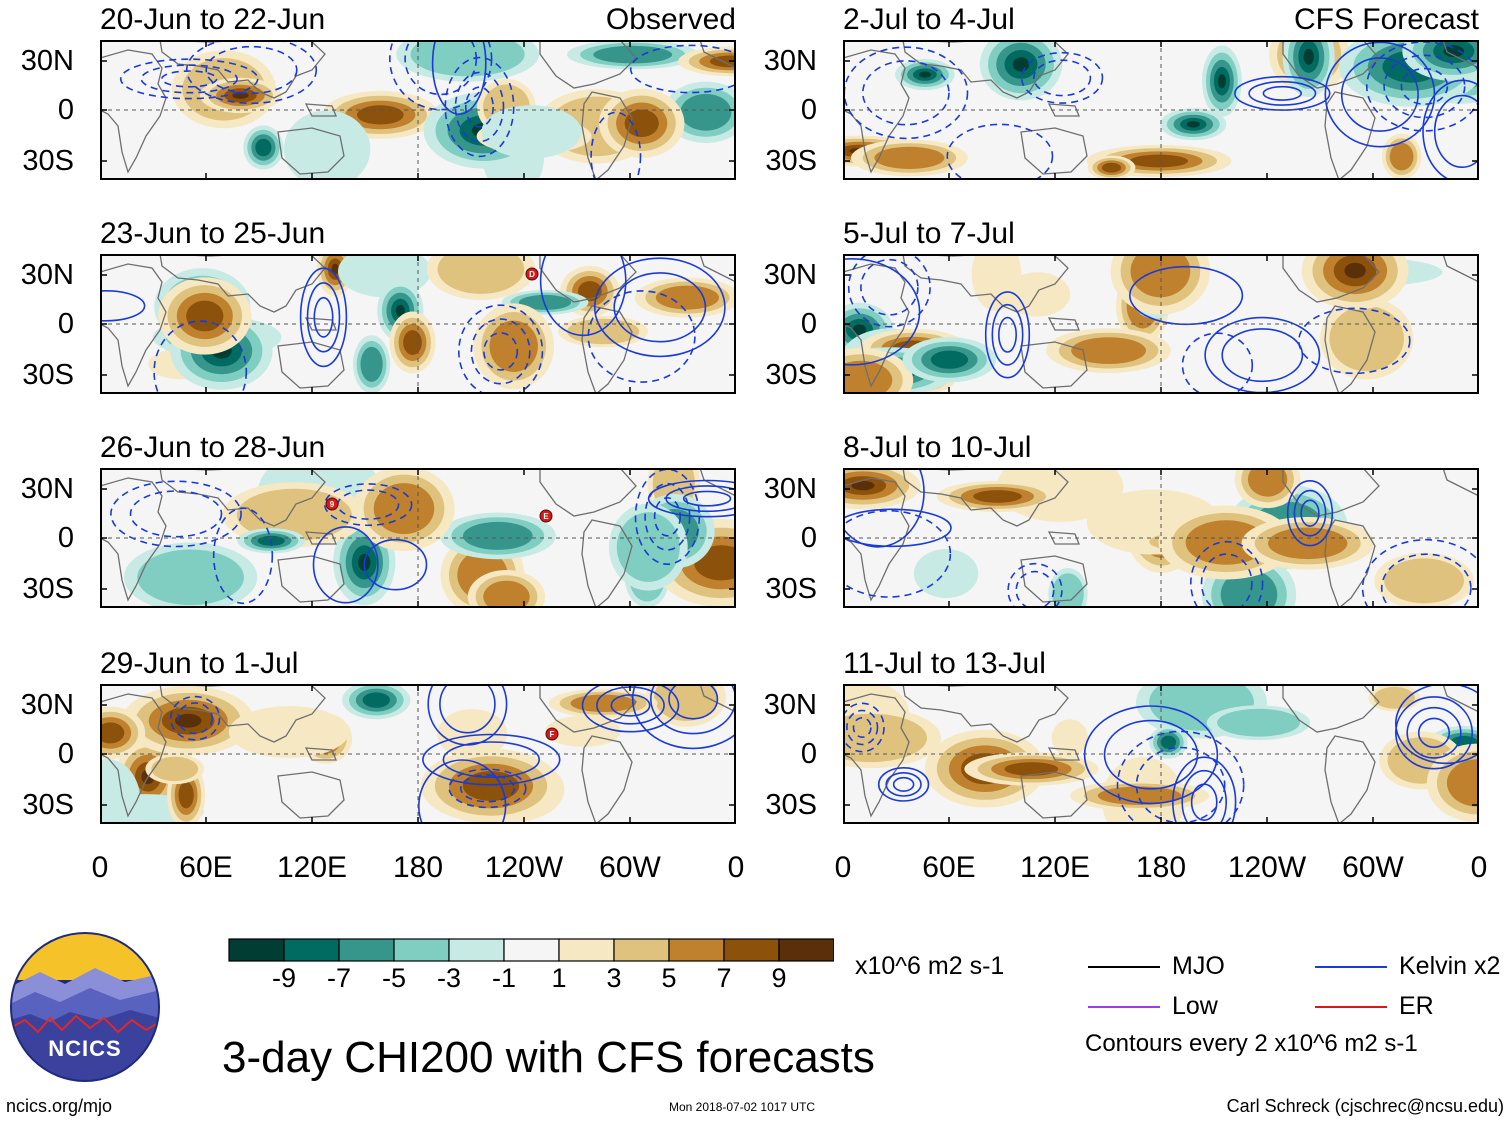 Image resolution: width=1510 pixels, height=1121 pixels. I want to click on colorbar-label: 7, so click(724, 978).